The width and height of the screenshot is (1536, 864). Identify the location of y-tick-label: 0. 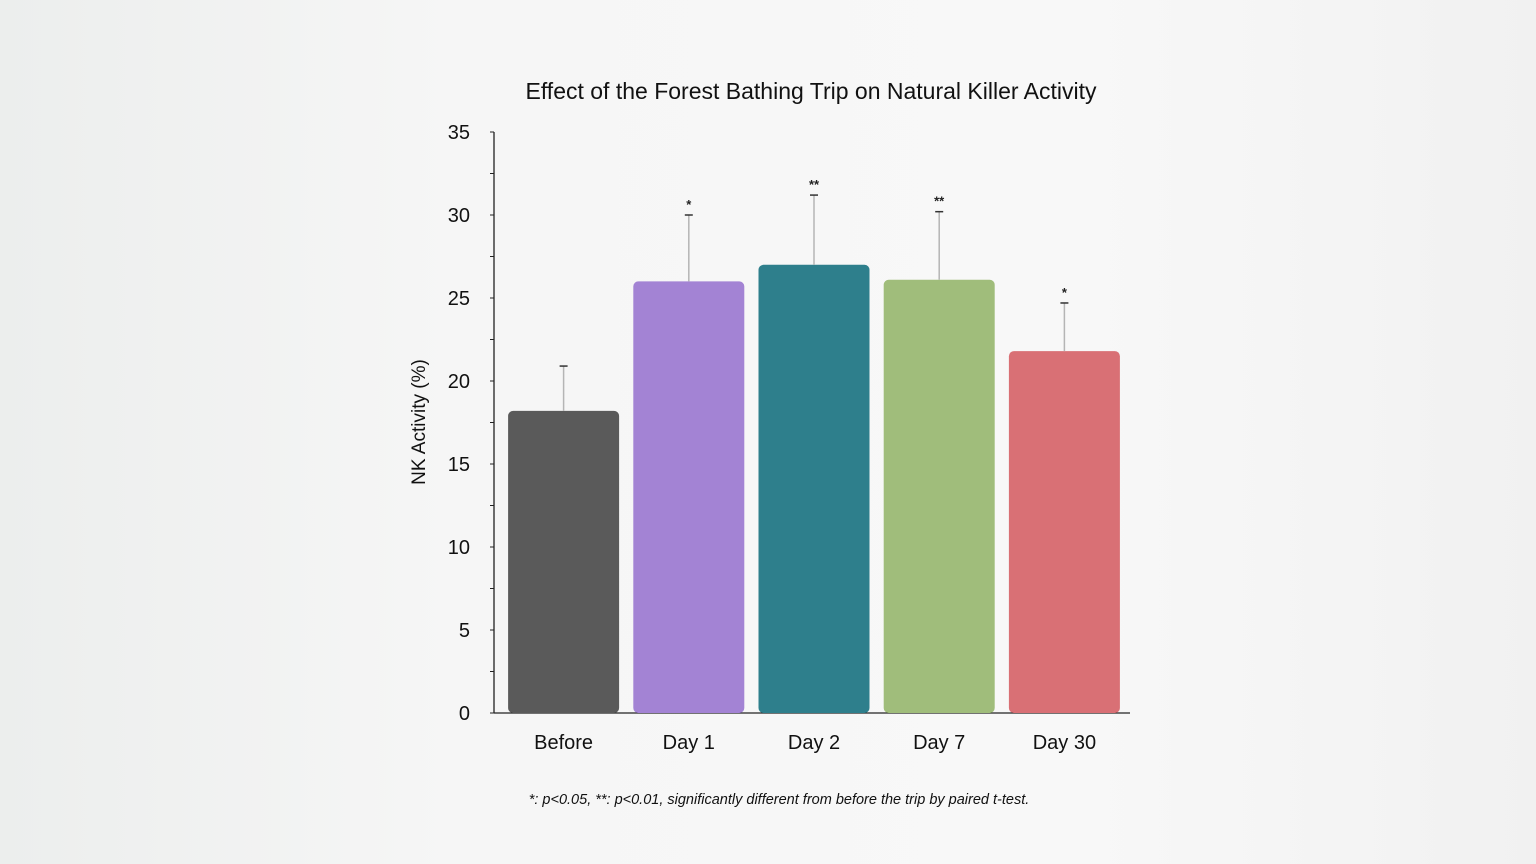
(464, 714).